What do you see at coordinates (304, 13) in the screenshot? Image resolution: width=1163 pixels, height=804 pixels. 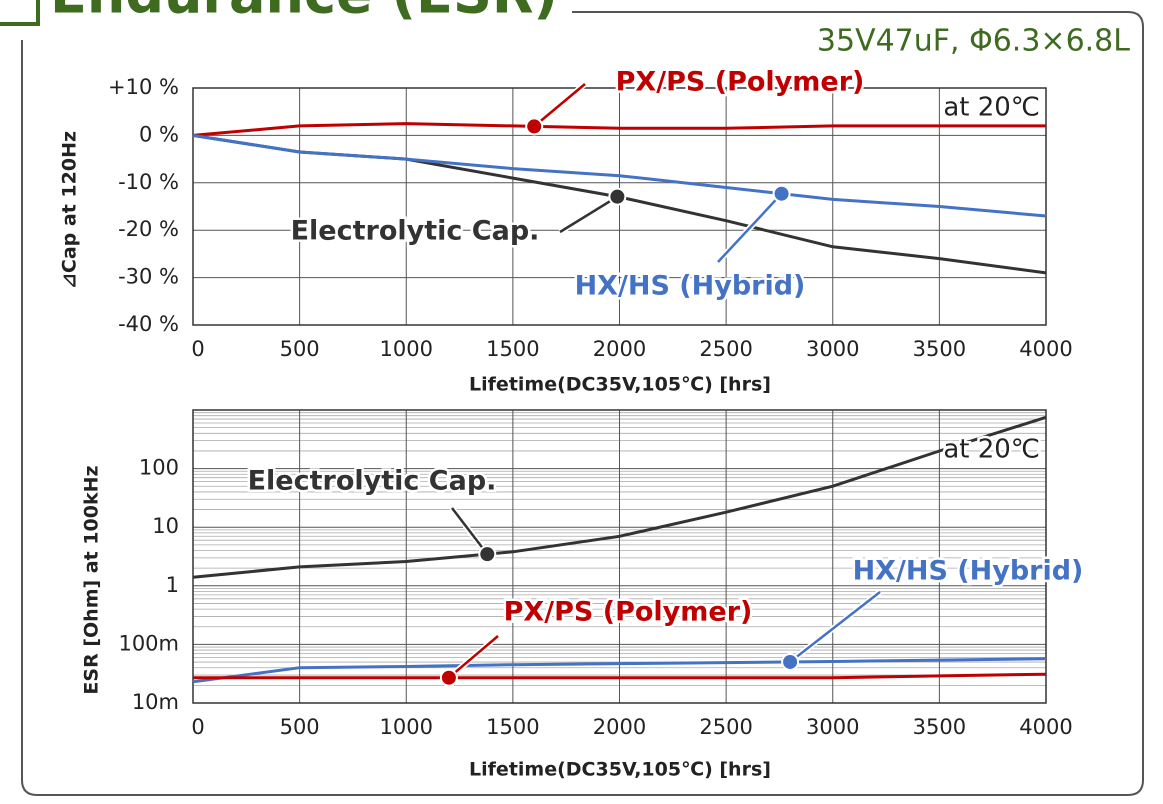 I see `page-title: Endurance (ESR)` at bounding box center [304, 13].